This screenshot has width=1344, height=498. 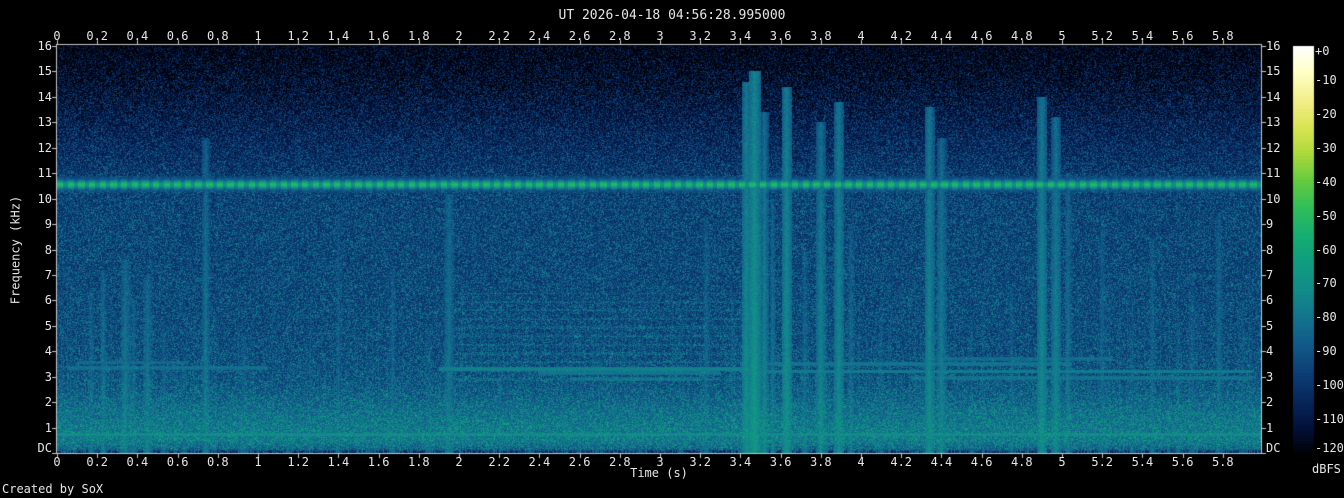 What do you see at coordinates (1102, 36) in the screenshot?
I see `x-tick-label-top: 5.2` at bounding box center [1102, 36].